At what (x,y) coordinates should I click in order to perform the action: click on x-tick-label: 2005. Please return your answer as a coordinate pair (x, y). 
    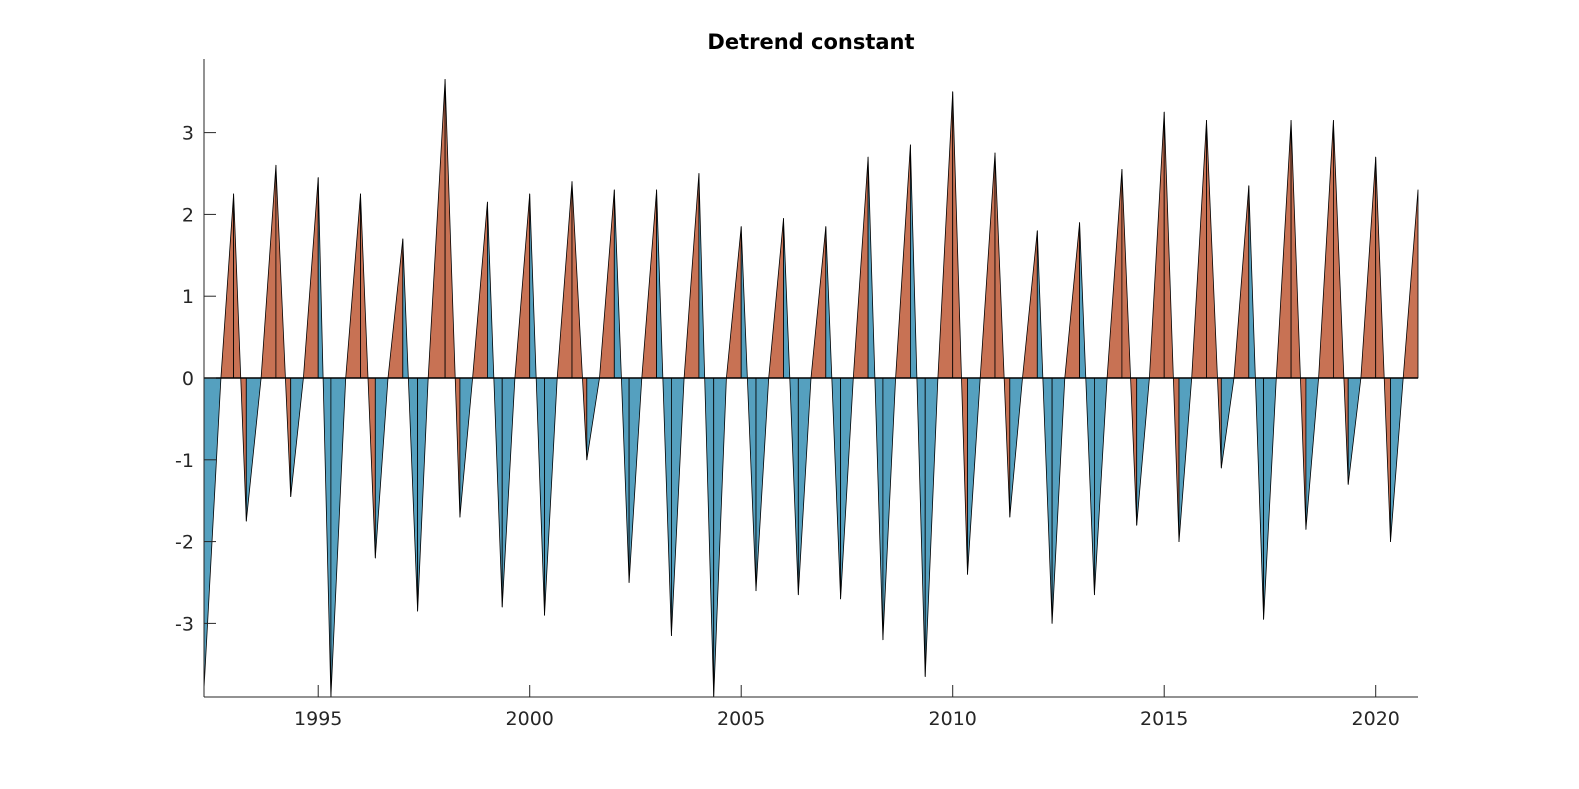
    Looking at the image, I should click on (741, 719).